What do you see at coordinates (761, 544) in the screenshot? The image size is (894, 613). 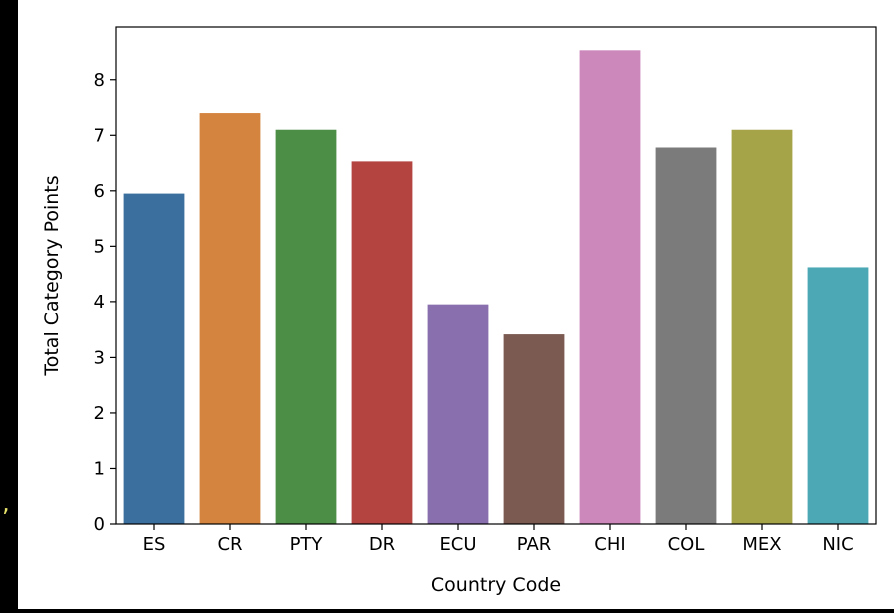 I see `x-tick-label: MEX` at bounding box center [761, 544].